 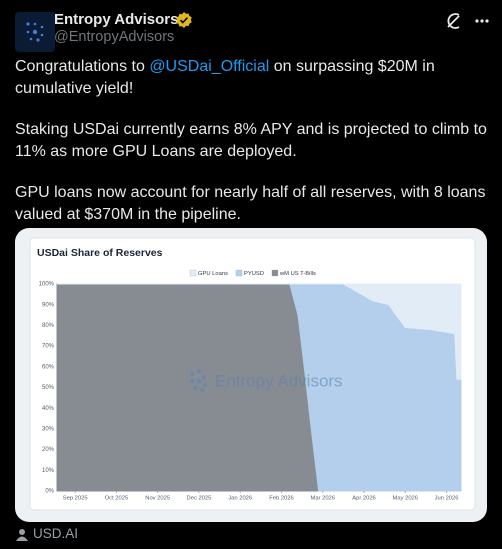 I want to click on y-tick-label: 80%, so click(x=48, y=326).